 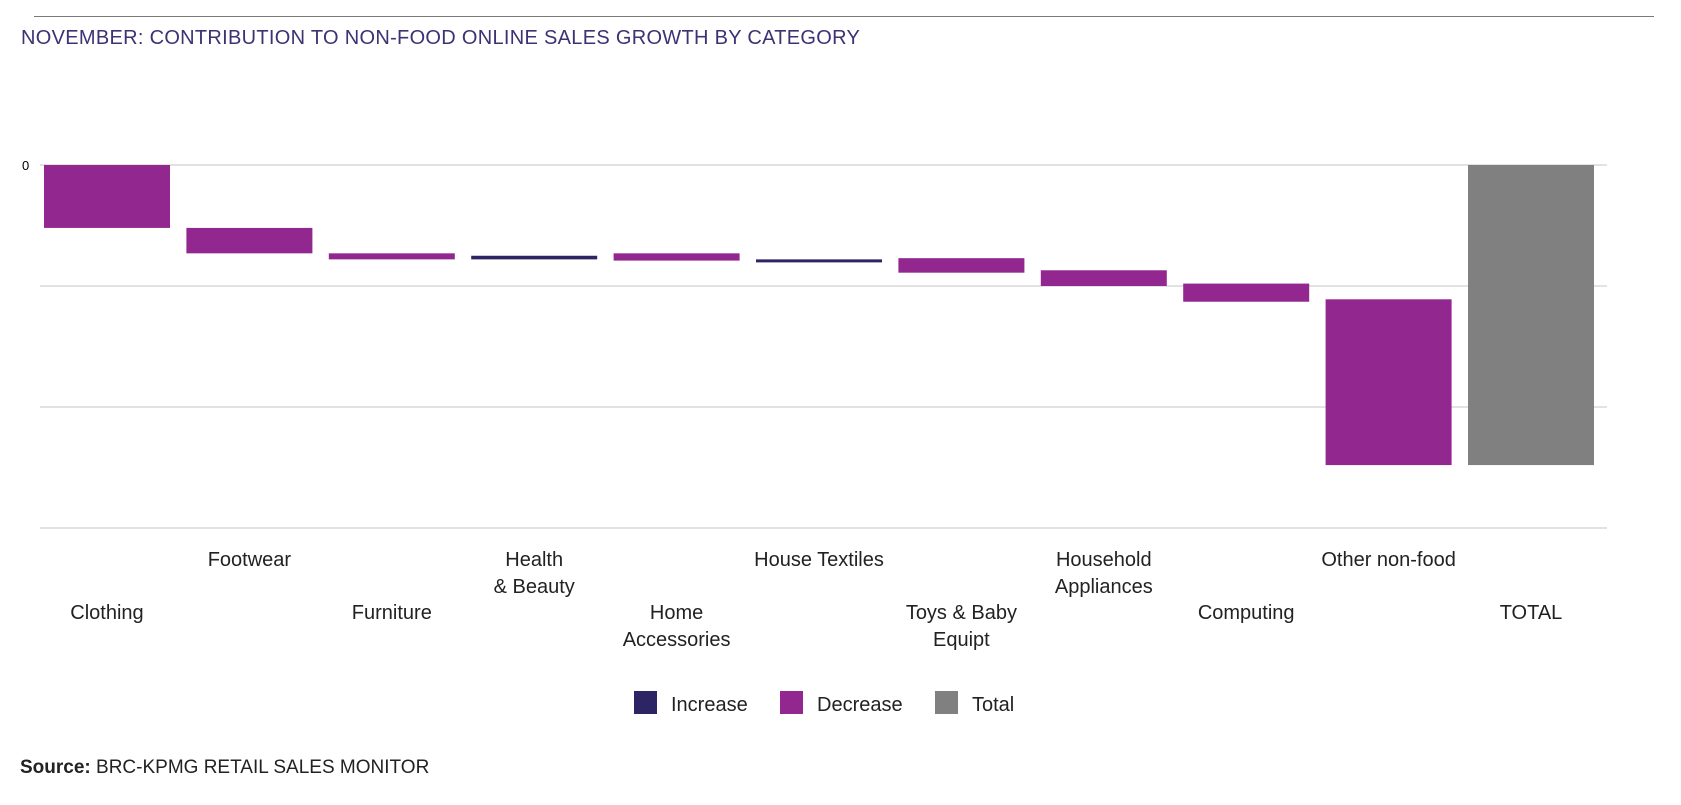 I want to click on legend: Increase Decrease Total, so click(x=824, y=703).